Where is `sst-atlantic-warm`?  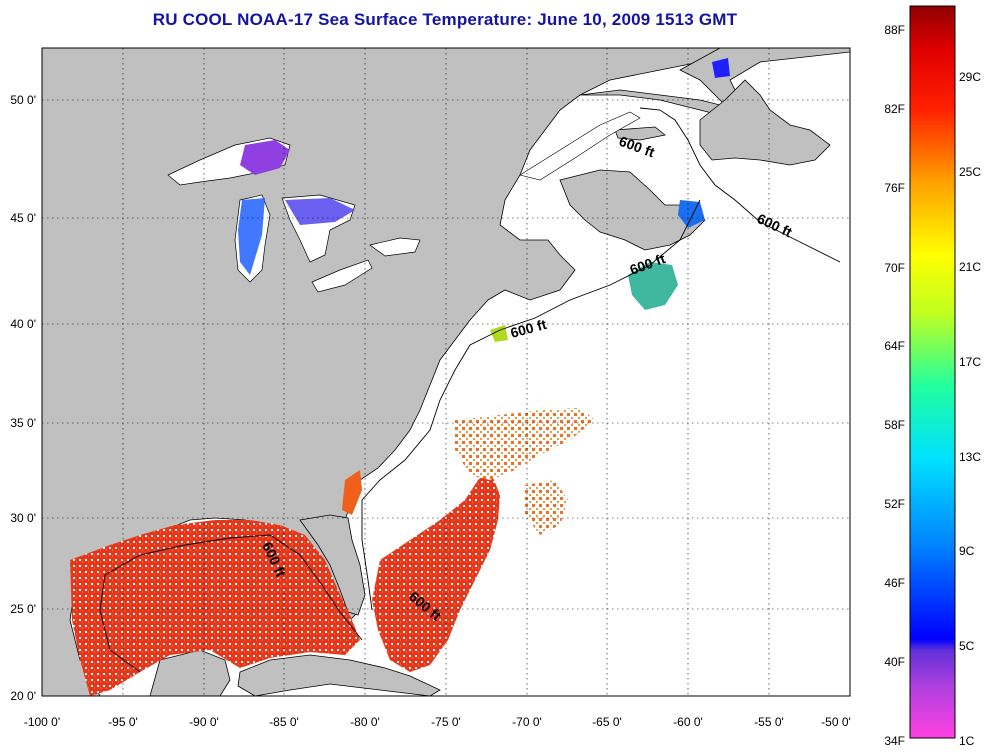
sst-atlantic-warm is located at coordinates (436, 571).